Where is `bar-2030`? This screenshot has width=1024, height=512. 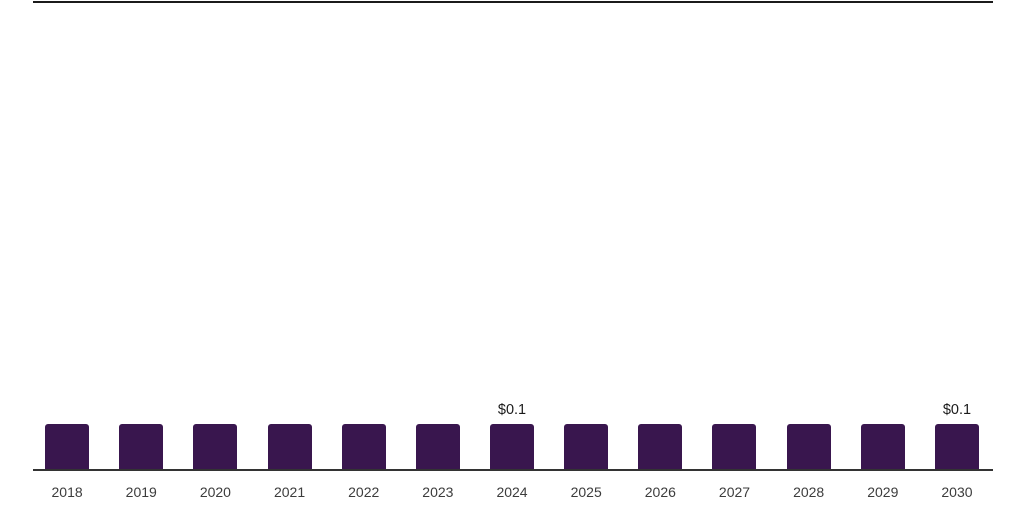
bar-2030 is located at coordinates (956, 447).